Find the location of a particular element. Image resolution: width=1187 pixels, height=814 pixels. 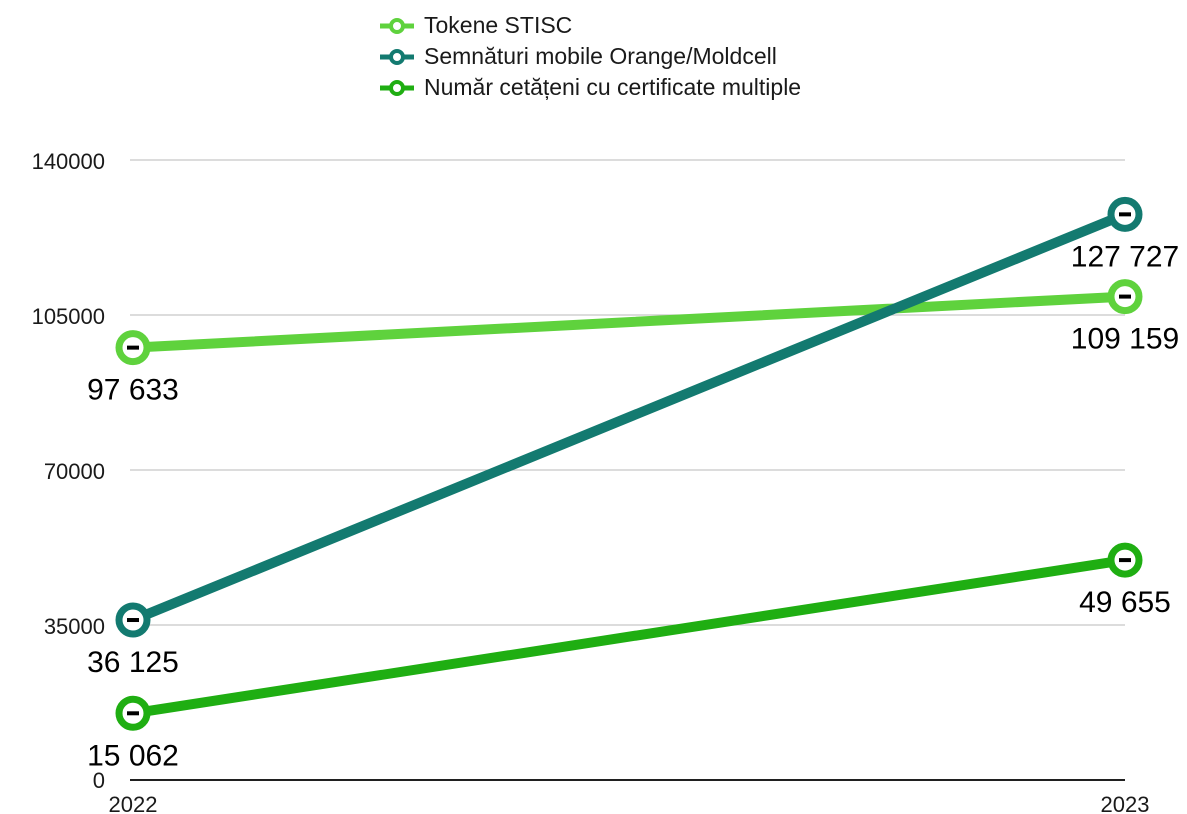

series-line is located at coordinates (629, 322).